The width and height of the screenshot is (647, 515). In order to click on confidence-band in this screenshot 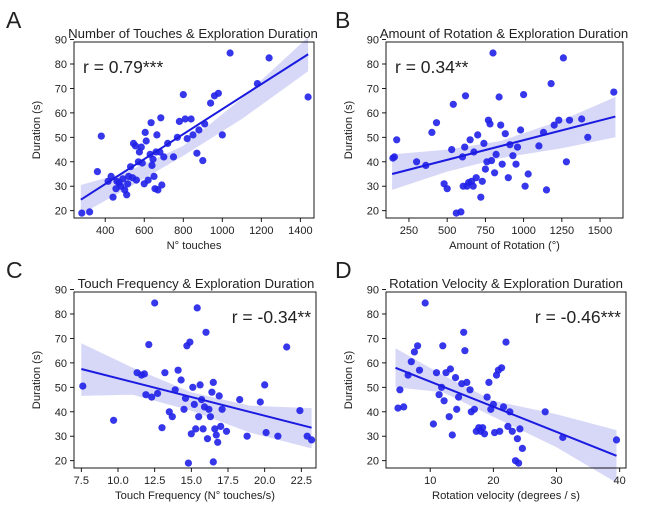, I will do `click(196, 396)`.